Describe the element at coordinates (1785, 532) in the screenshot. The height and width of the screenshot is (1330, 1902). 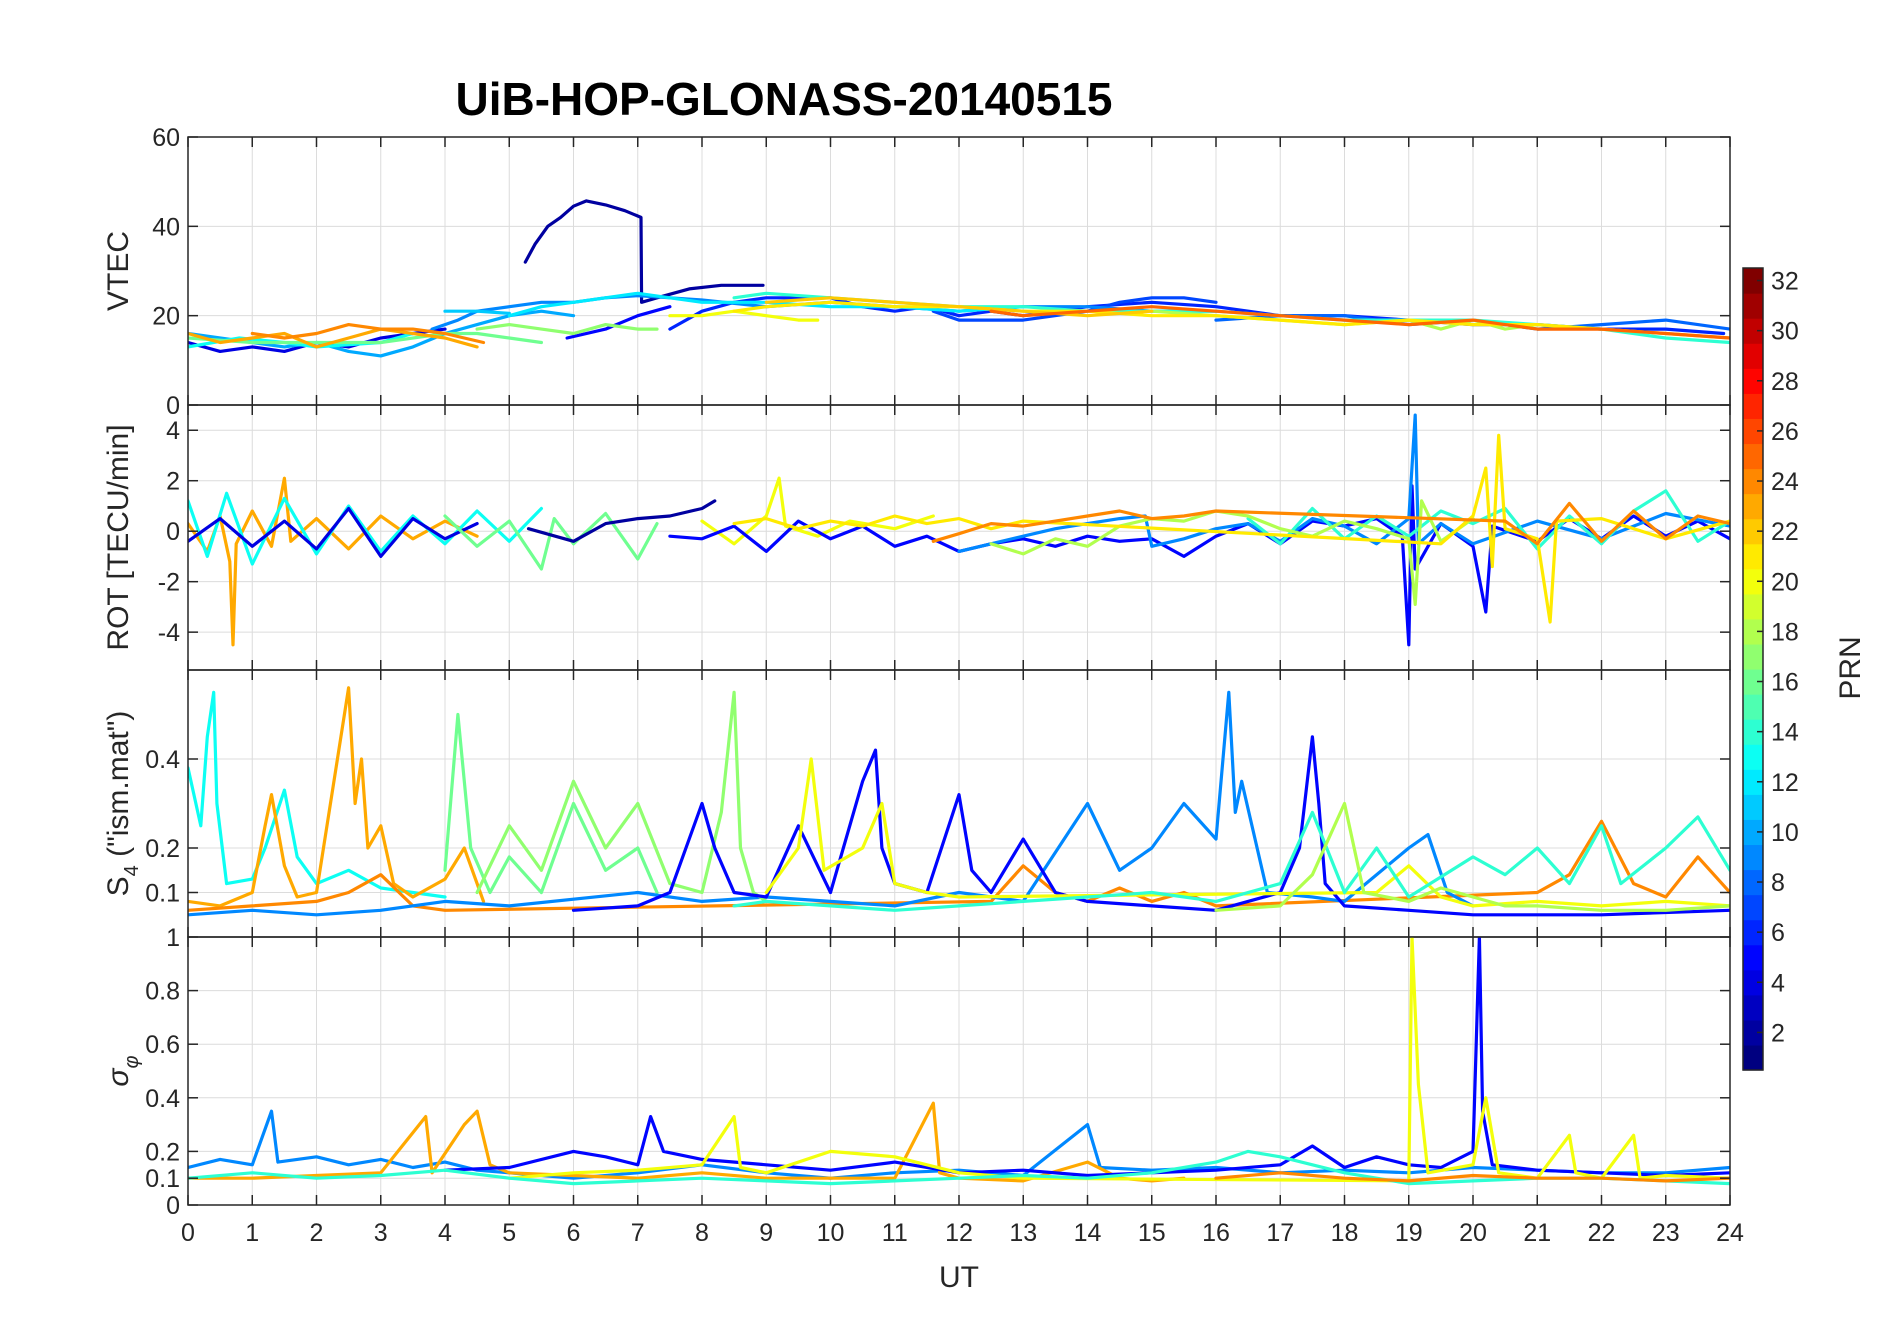
I see `colorbar-tick-label: 22` at that location.